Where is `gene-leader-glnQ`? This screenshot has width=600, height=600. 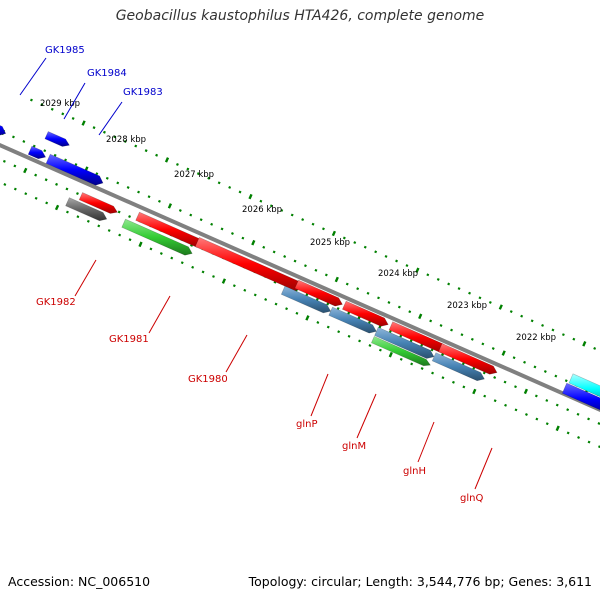 gene-leader-glnQ is located at coordinates (483, 468).